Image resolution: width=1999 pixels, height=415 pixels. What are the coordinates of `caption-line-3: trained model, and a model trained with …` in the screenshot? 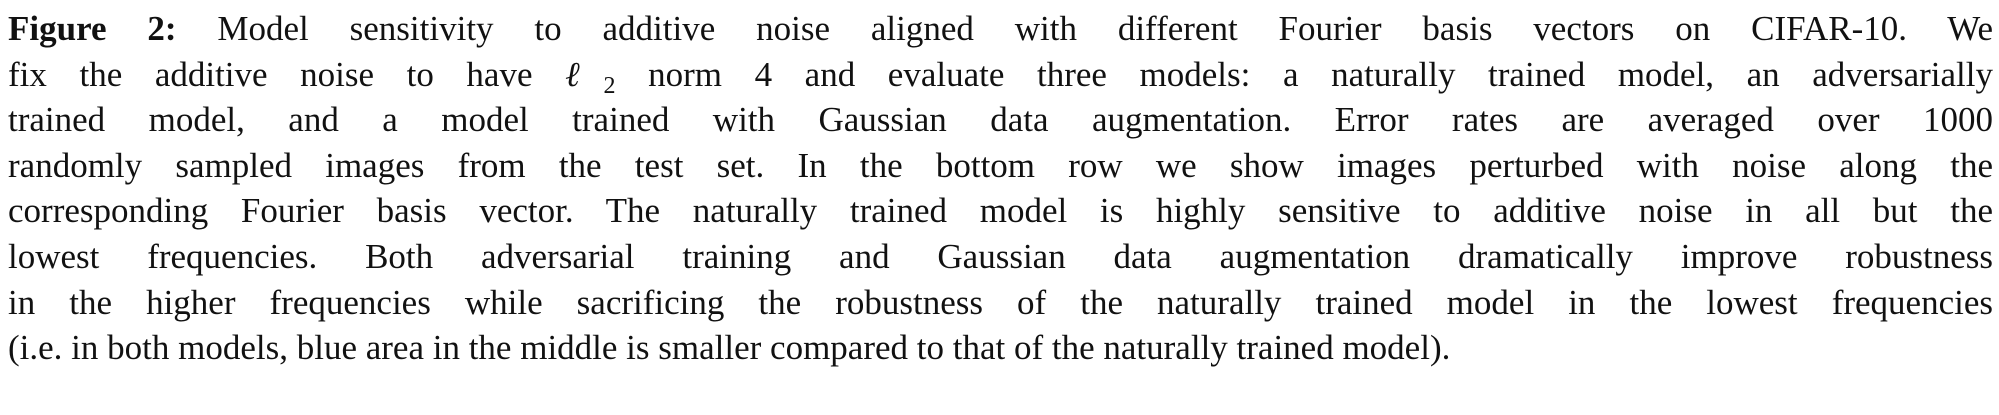 It's located at (1000, 120).